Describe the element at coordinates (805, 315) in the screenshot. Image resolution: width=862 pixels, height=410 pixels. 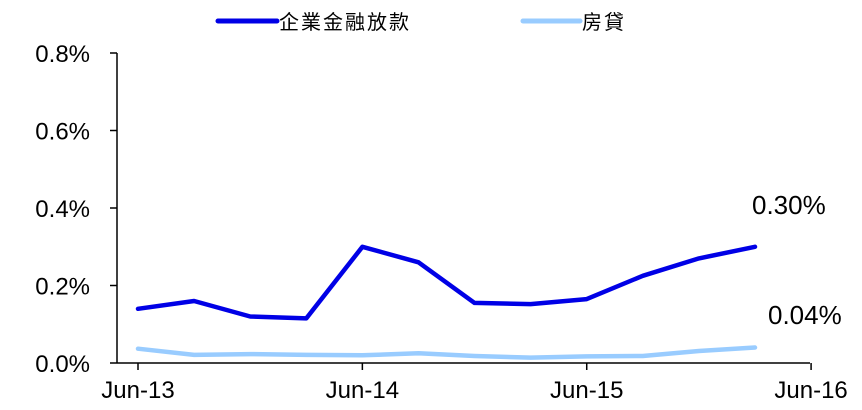
I see `end-value-label: 0.04%` at that location.